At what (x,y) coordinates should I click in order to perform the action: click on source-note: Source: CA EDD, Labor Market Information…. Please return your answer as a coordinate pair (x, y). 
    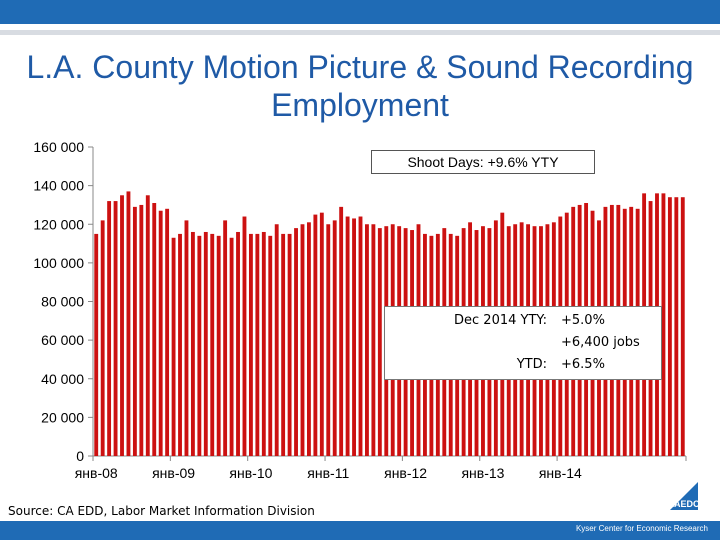
    Looking at the image, I should click on (161, 511).